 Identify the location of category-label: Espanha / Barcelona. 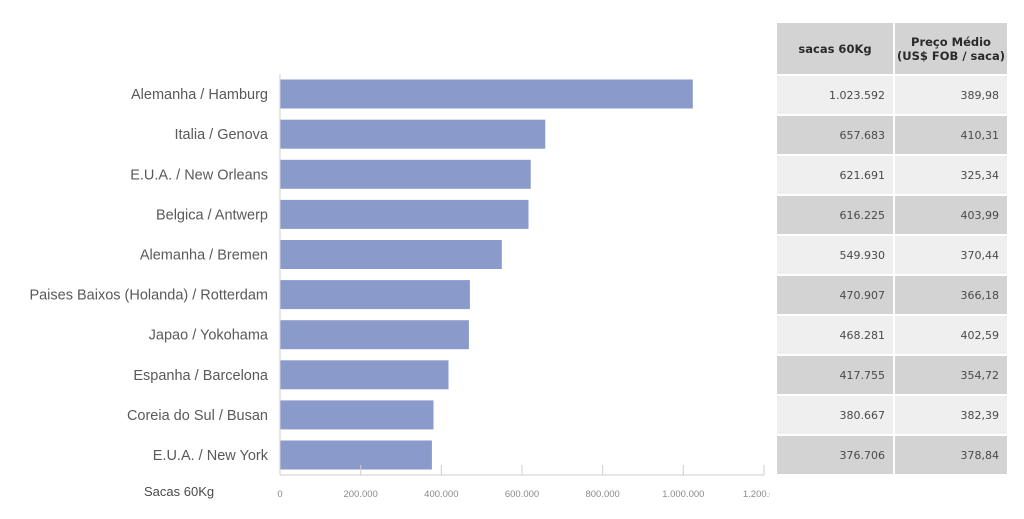
(201, 376).